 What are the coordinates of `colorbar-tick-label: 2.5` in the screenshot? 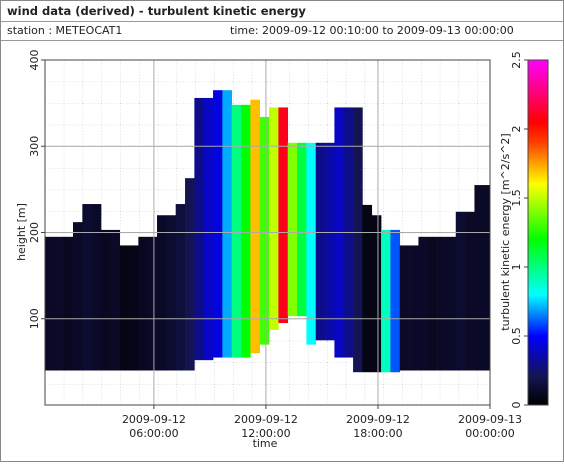 It's located at (516, 60).